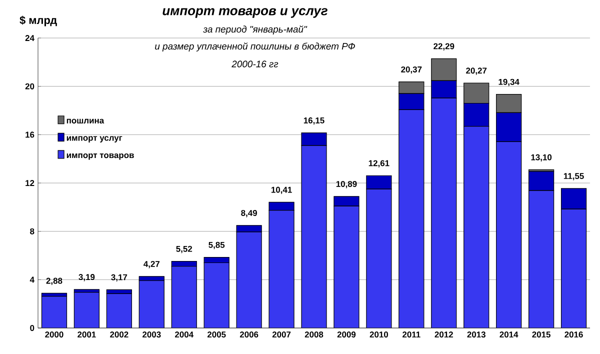 The image size is (600, 354). Describe the element at coordinates (216, 335) in the screenshot. I see `x-tick-label: 2005` at that location.